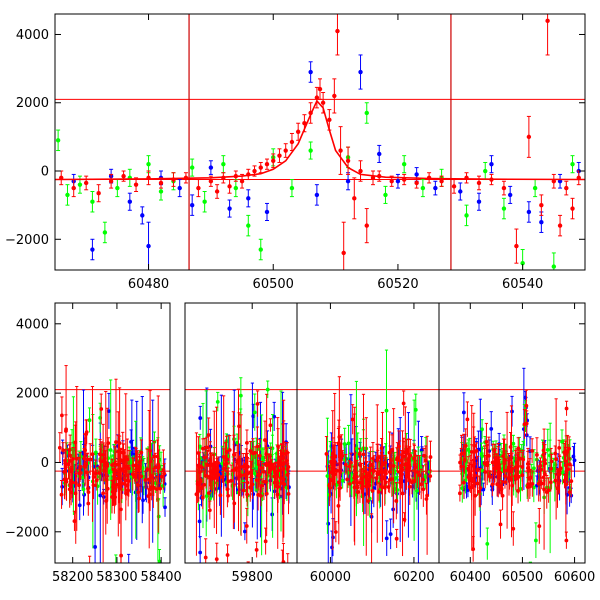 The height and width of the screenshot is (600, 600). What do you see at coordinates (330, 577) in the screenshot?
I see `bottom-xtick-label: 60000` at bounding box center [330, 577].